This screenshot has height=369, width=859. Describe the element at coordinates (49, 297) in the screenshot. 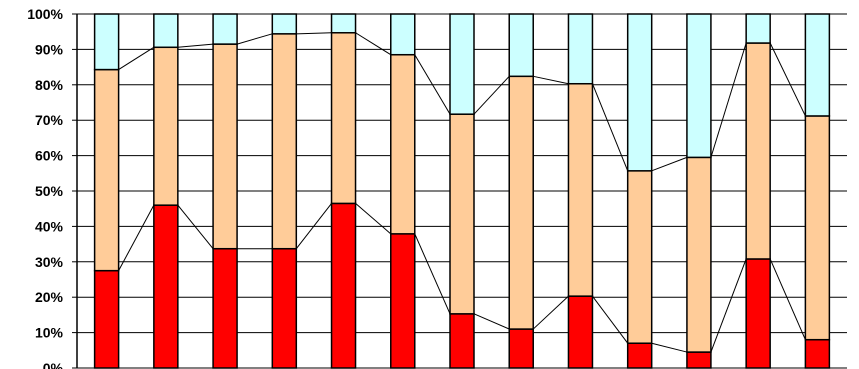

I see `y-tick-label: 20%` at that location.